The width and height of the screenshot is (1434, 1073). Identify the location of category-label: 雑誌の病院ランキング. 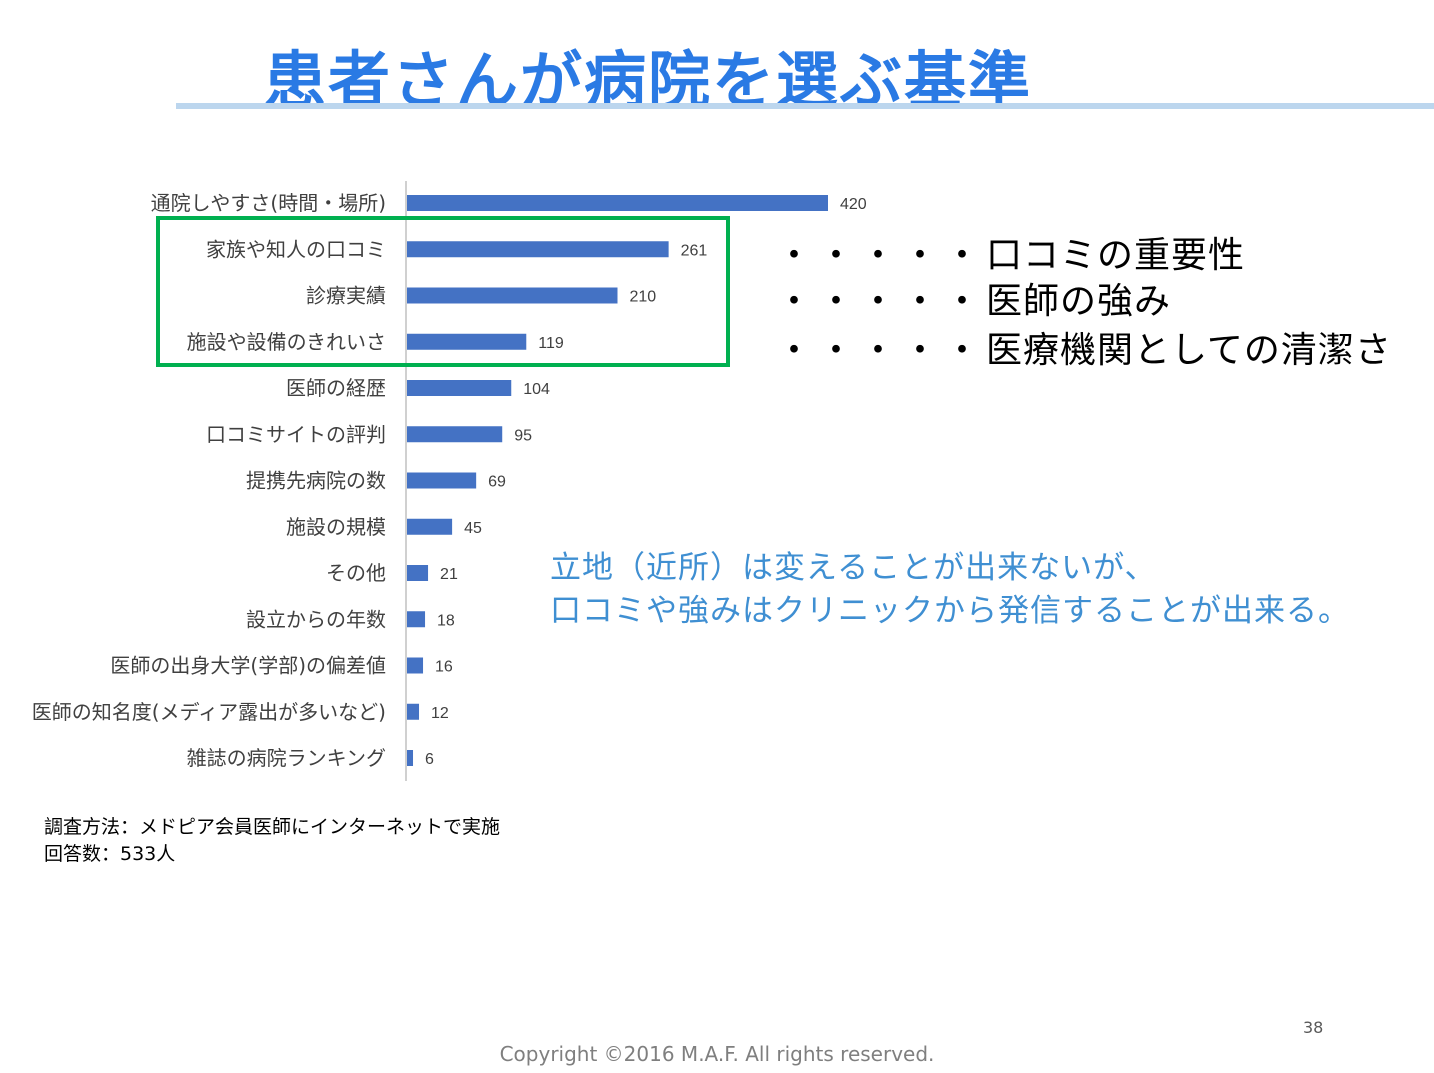
(286, 758).